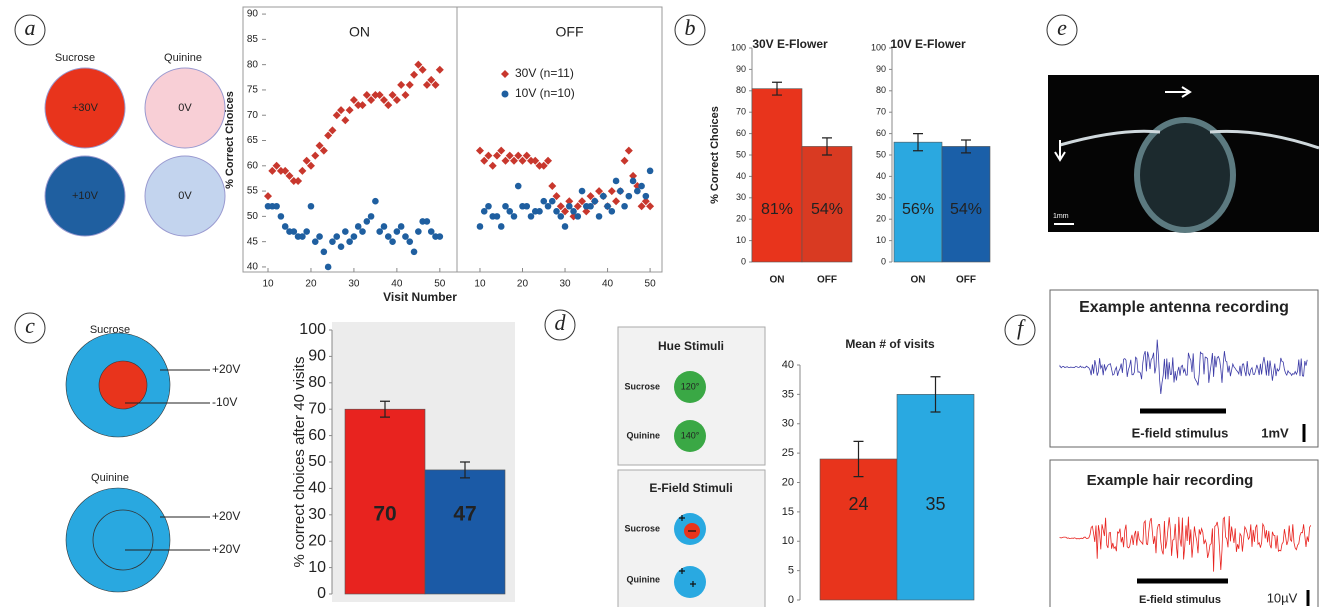 The height and width of the screenshot is (607, 1319). What do you see at coordinates (268, 284) in the screenshot?
I see `x-tick-label: 10` at bounding box center [268, 284].